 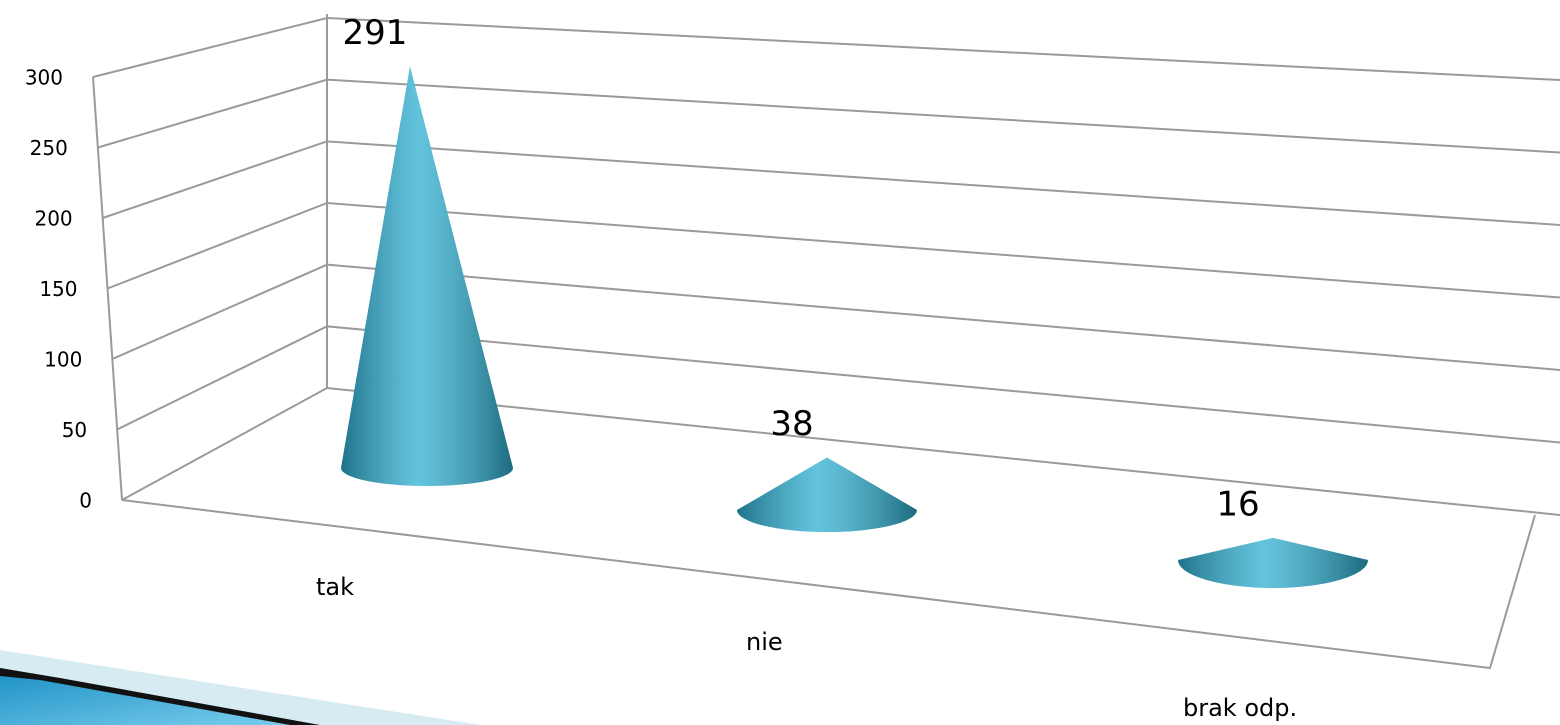 I want to click on y-tick-label: 100, so click(x=63, y=360).